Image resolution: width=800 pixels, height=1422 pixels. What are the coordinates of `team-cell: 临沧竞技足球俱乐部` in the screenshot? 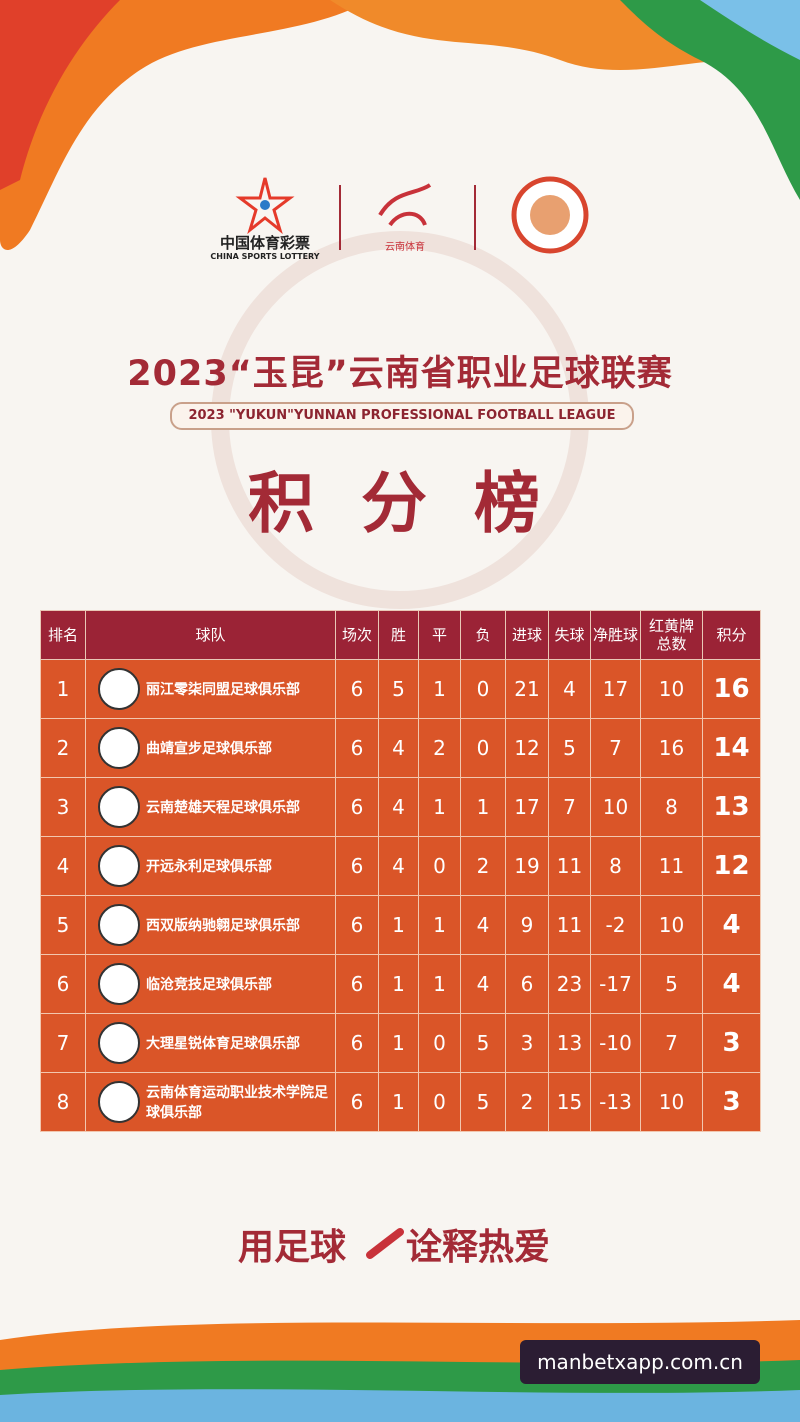 It's located at (210, 984).